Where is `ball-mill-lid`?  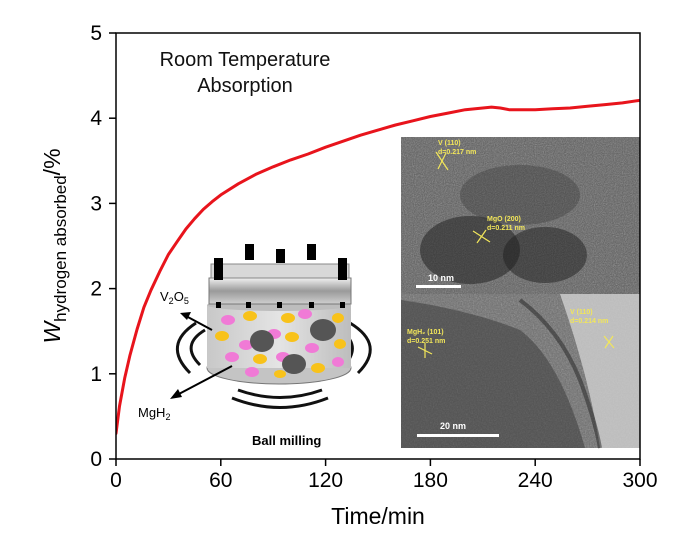
ball-mill-lid is located at coordinates (280, 291).